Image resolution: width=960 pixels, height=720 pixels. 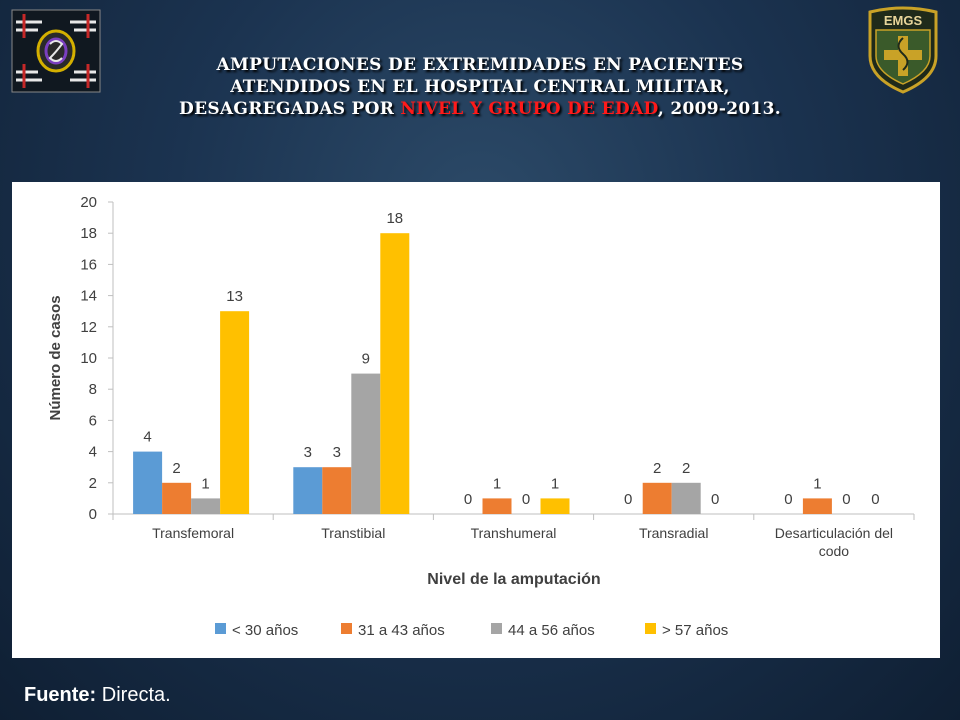 I want to click on y-tick-label: 20, so click(x=88, y=202).